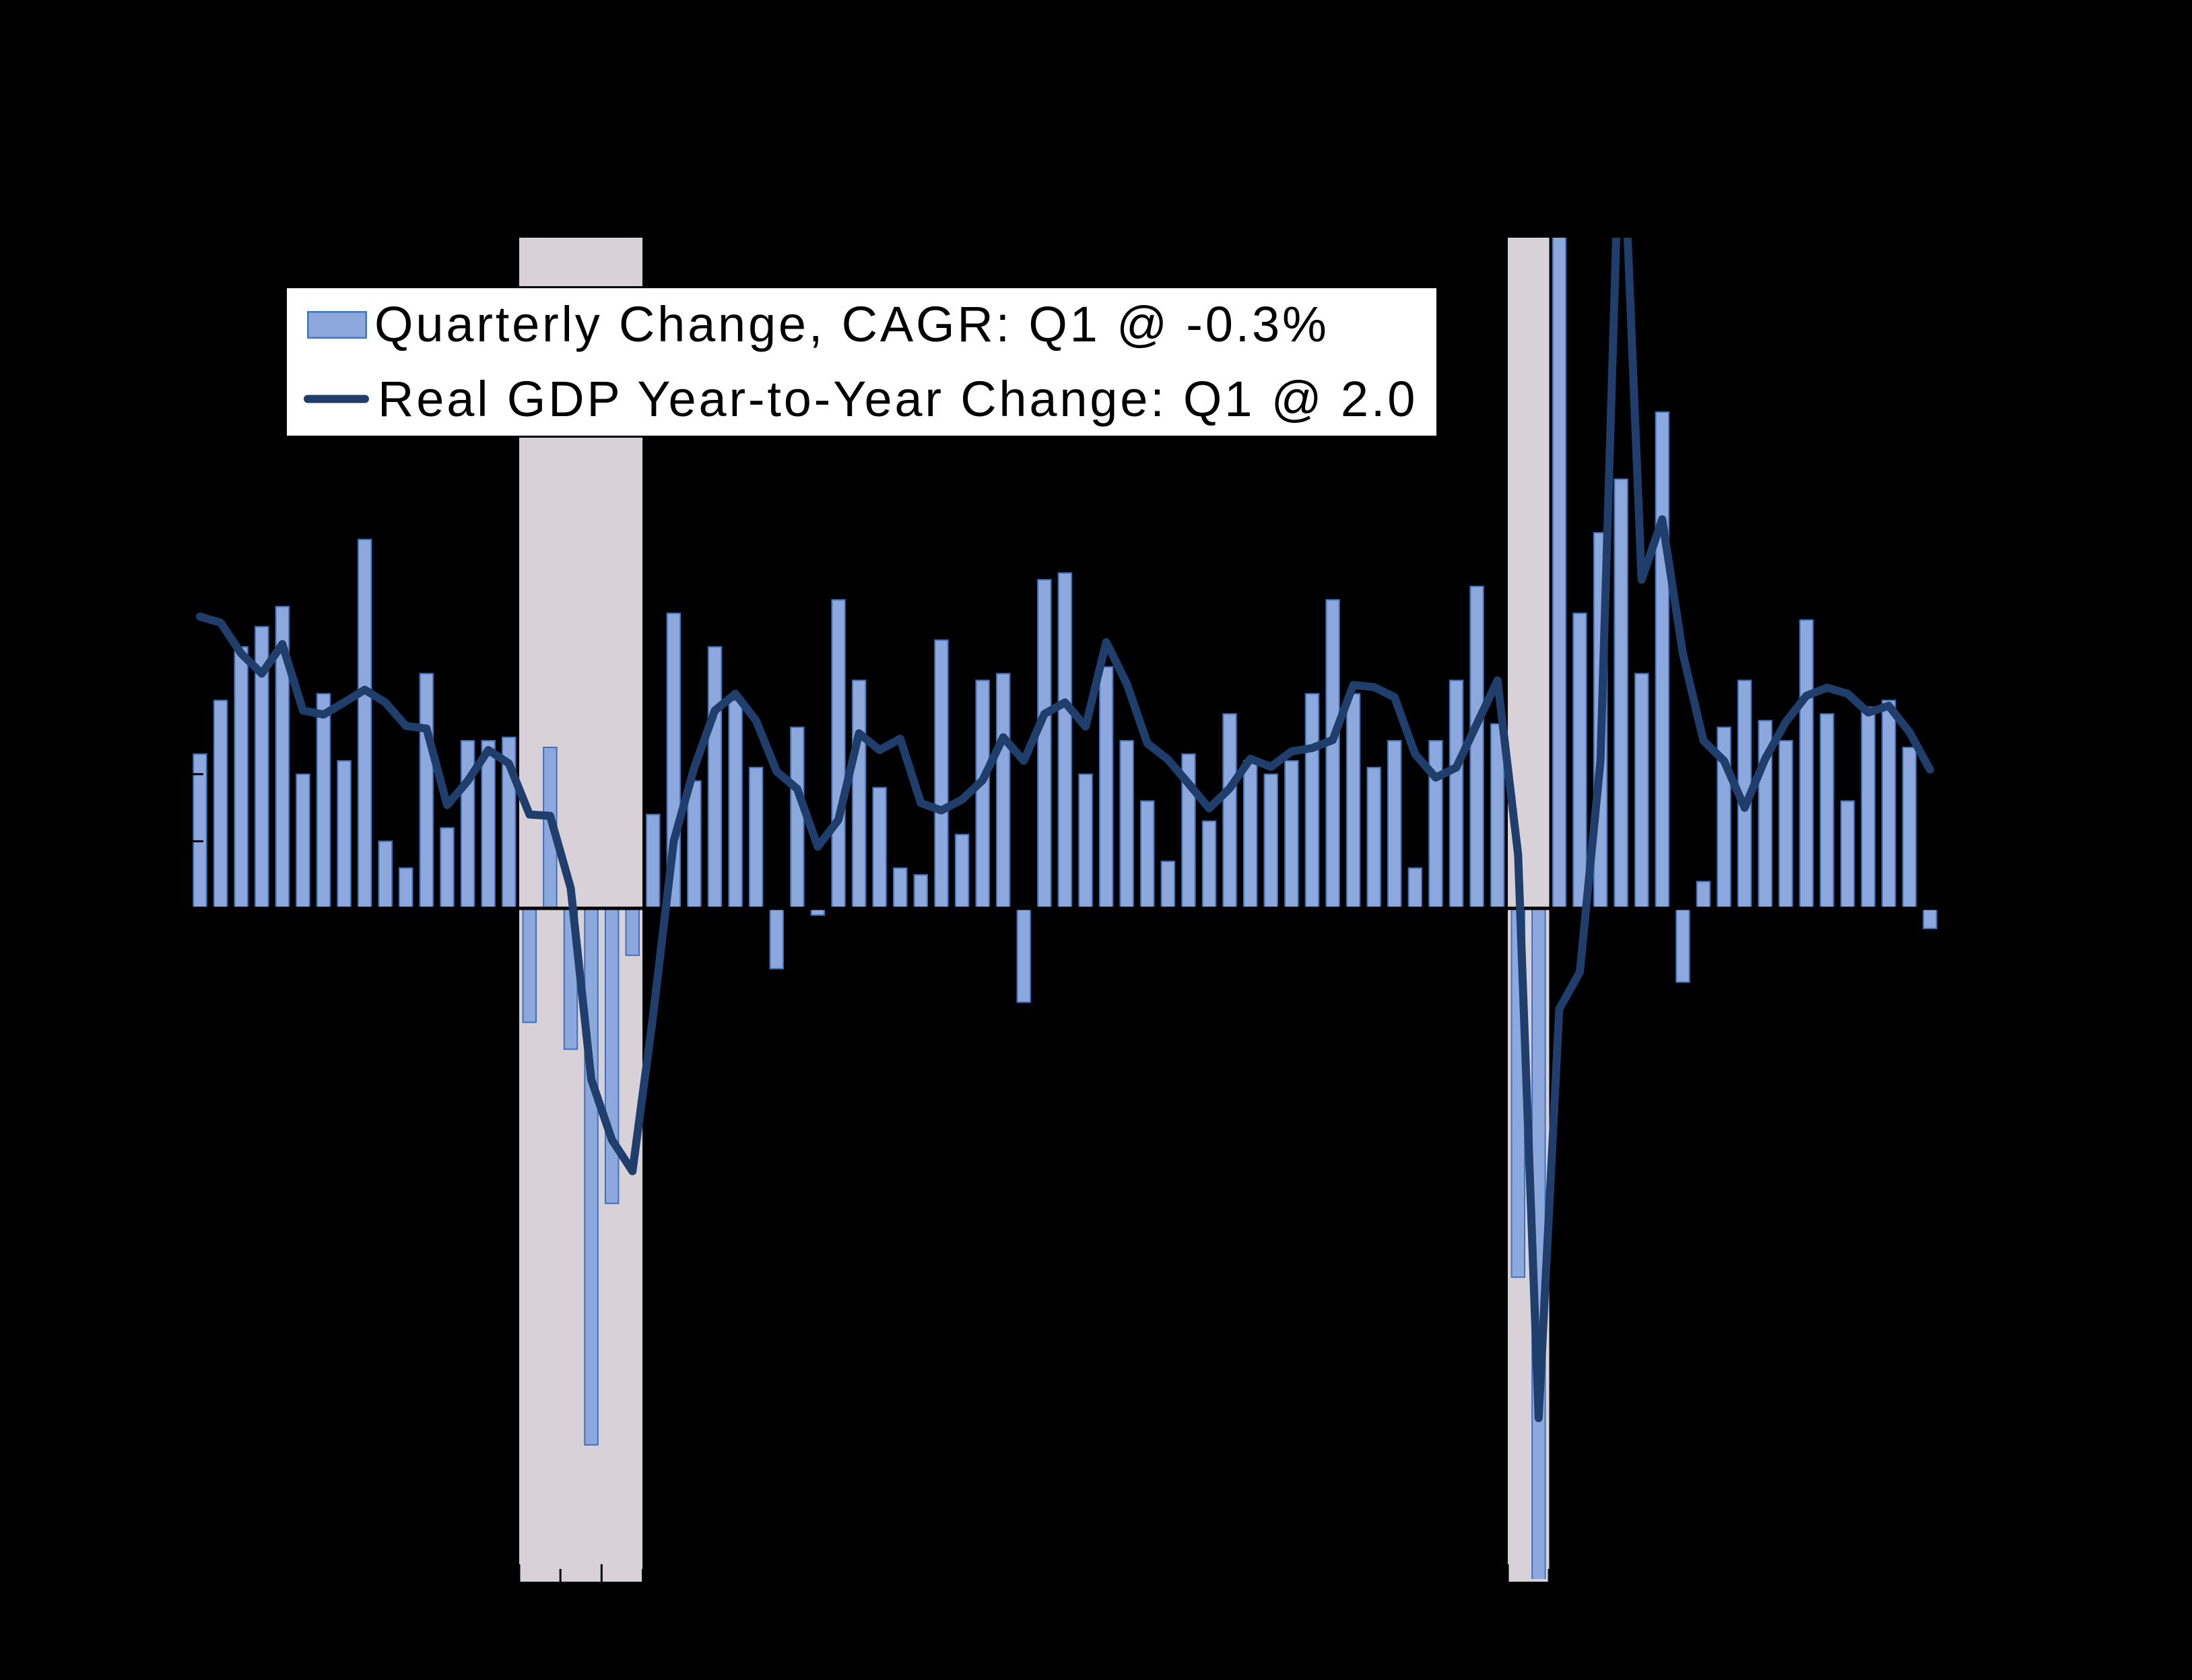  What do you see at coordinates (851, 324) in the screenshot?
I see `svg-text:Quarterly Change, CAGR: Q1 @ -: Quarterly Change, CAGR: Q1 @ -0.3%` at bounding box center [851, 324].